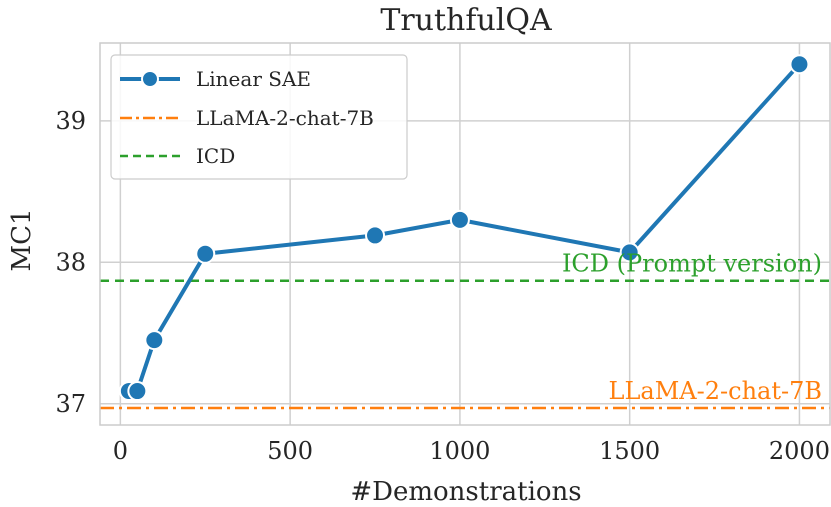 The width and height of the screenshot is (831, 507). I want to click on legend-label-icd: ICD, so click(215, 156).